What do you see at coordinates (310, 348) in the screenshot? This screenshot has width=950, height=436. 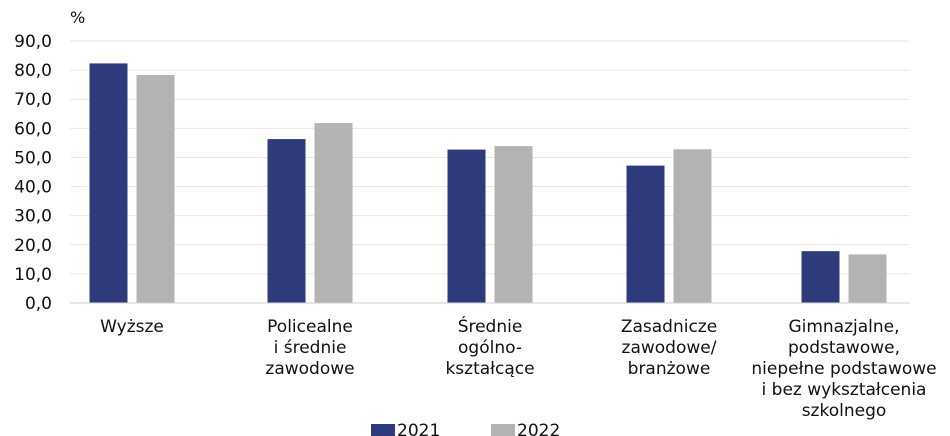 I see `category-label: i średnie` at bounding box center [310, 348].